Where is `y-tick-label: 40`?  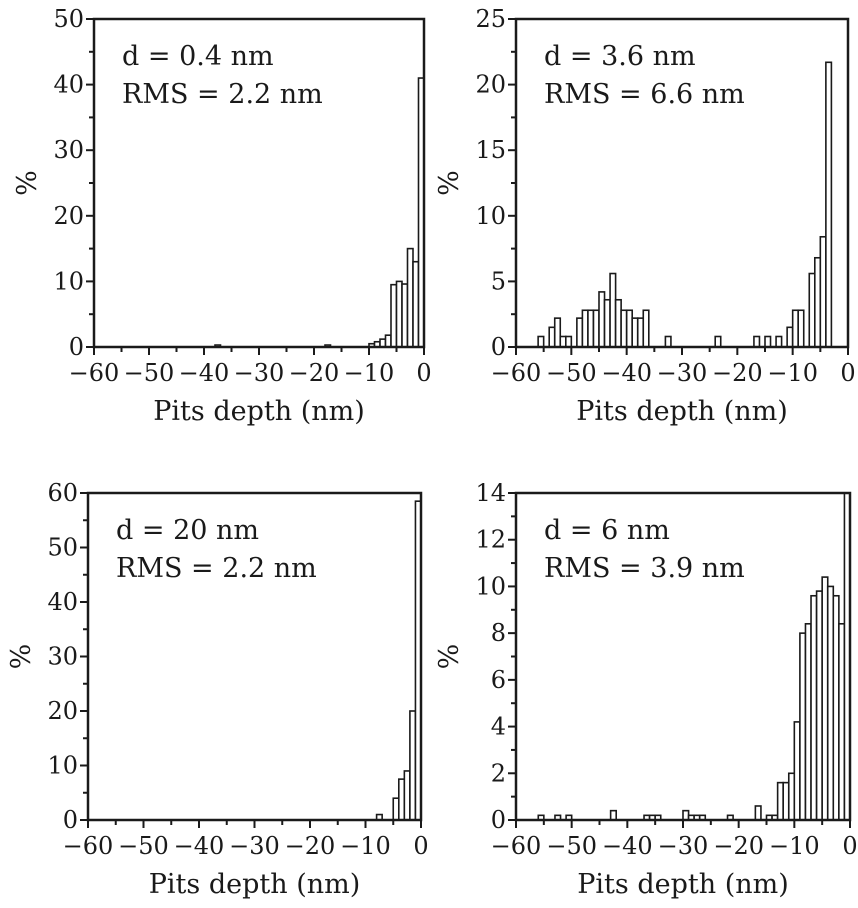
y-tick-label: 40 is located at coordinates (62, 602).